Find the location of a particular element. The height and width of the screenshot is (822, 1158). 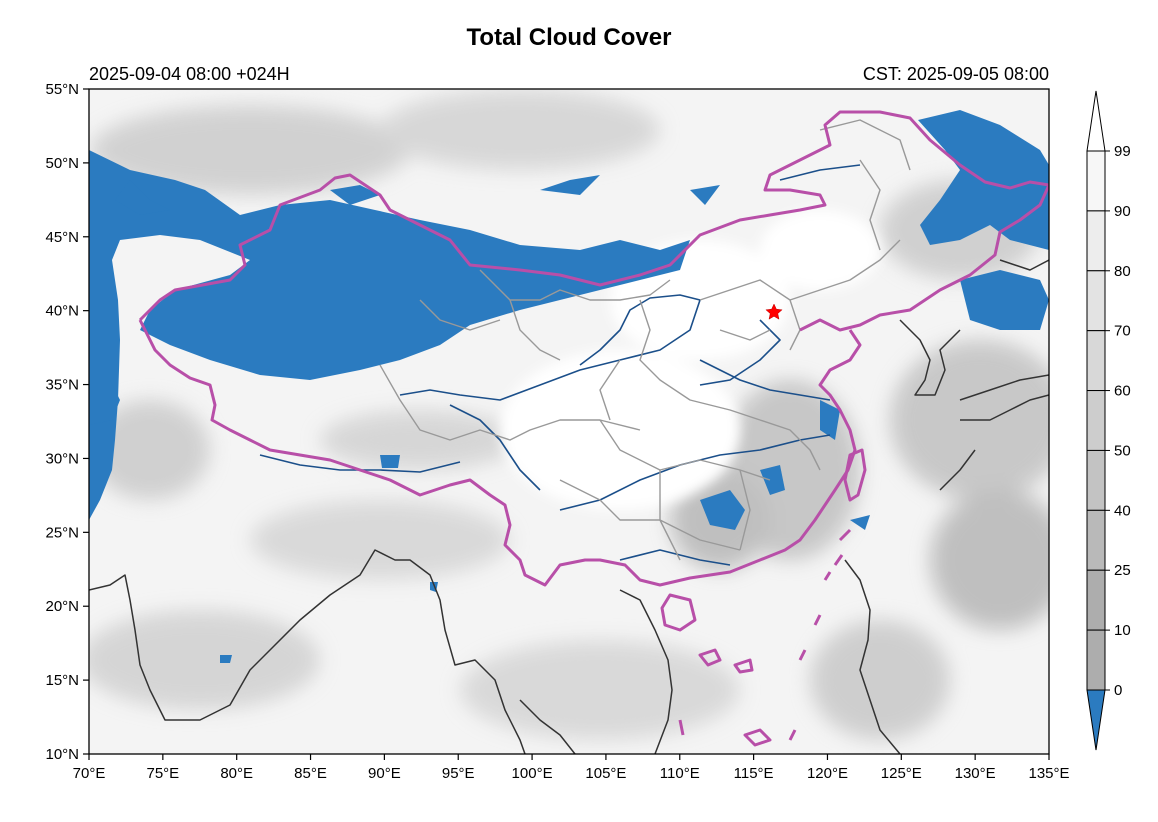

lon-tick-label: 110°E is located at coordinates (680, 773).